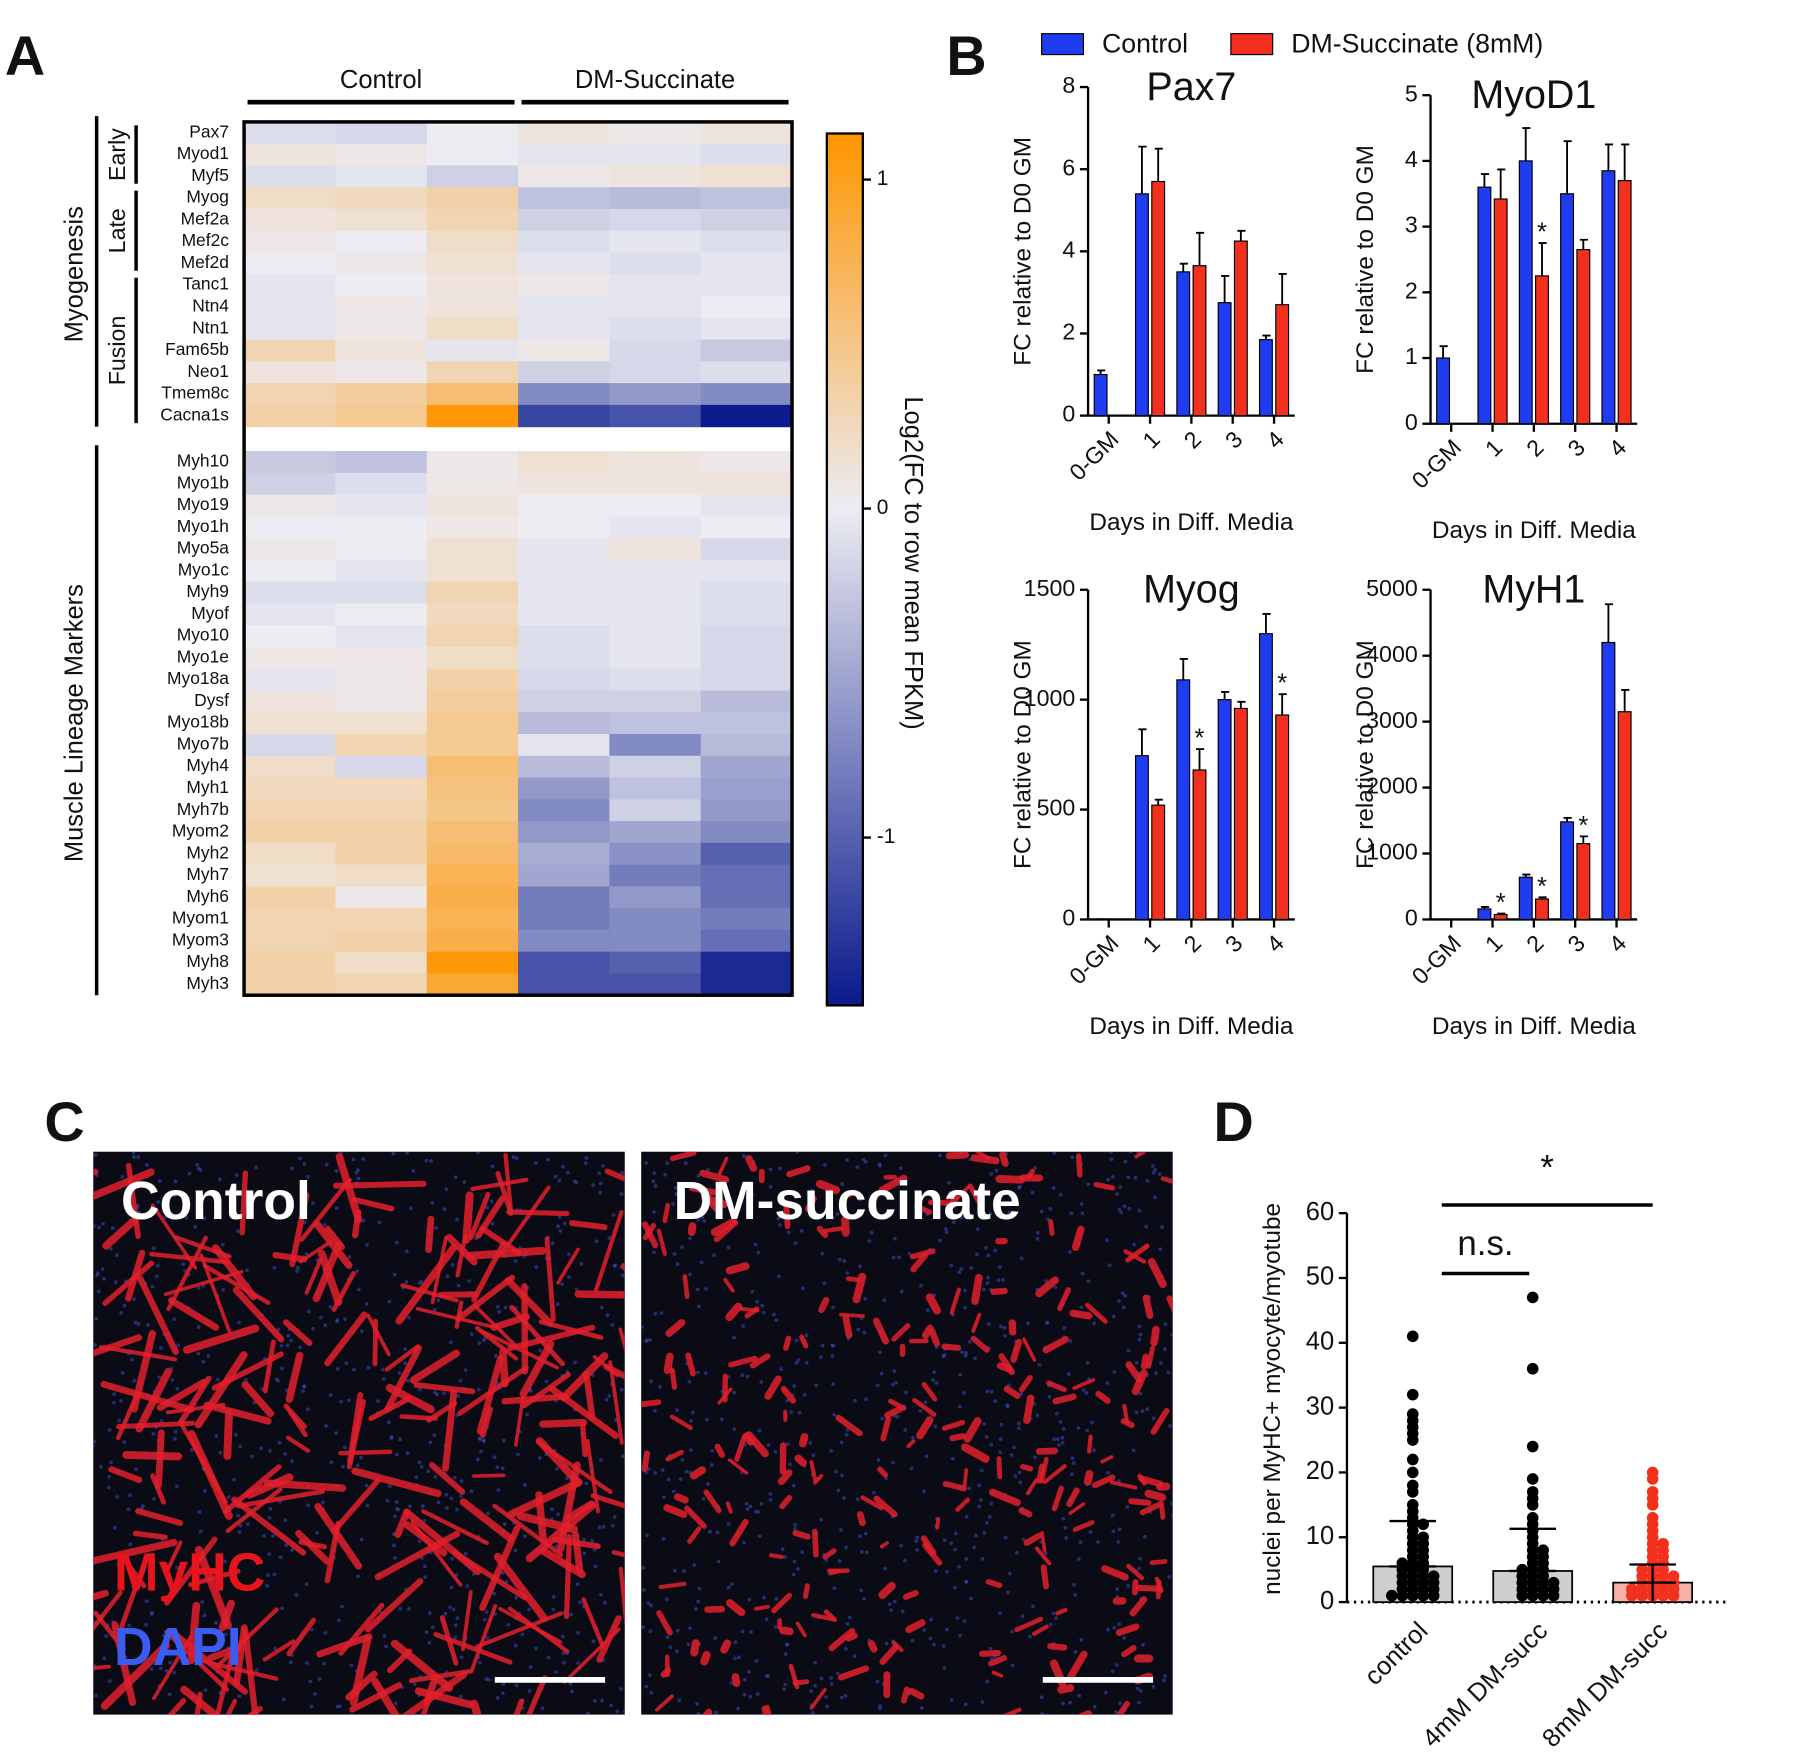 The image size is (1800, 1753). What do you see at coordinates (913, 562) in the screenshot?
I see `colorbar-label: Log2(FC to row mean FPKM)` at bounding box center [913, 562].